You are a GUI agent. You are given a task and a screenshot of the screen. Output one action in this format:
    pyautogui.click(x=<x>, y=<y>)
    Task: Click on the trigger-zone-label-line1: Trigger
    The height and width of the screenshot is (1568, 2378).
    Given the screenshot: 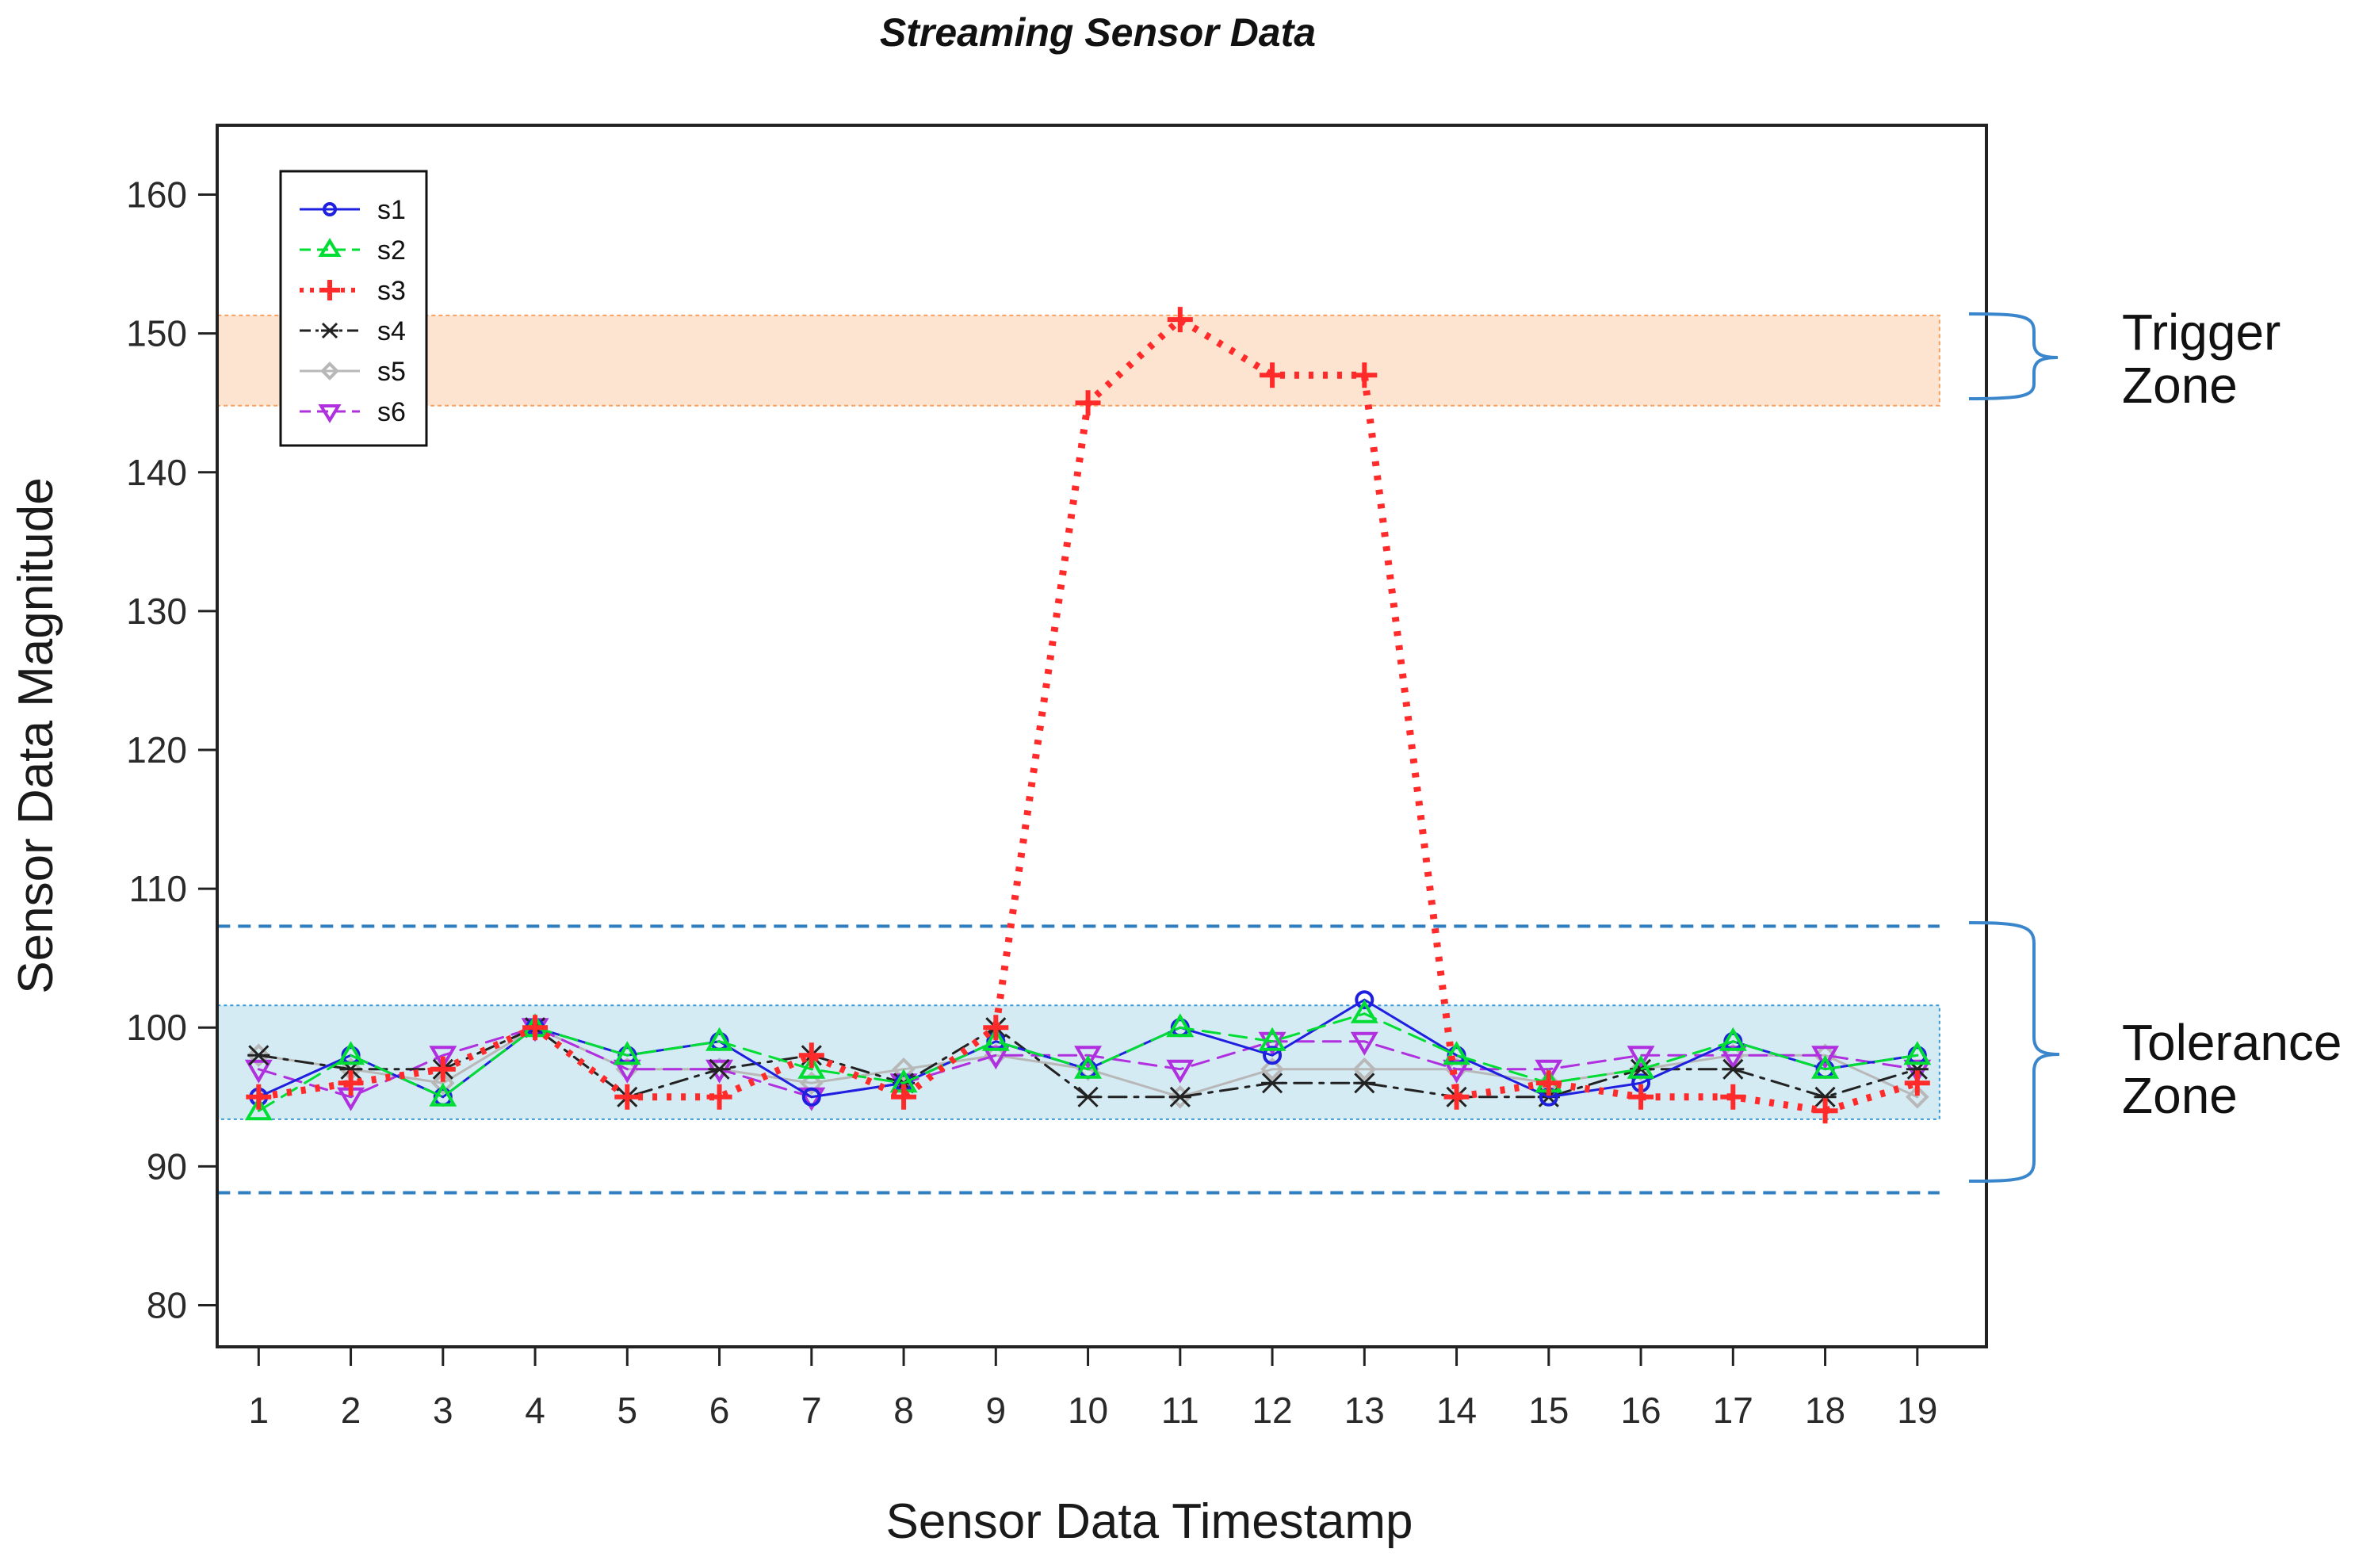 What is the action you would take?
    pyautogui.click(x=2201, y=332)
    